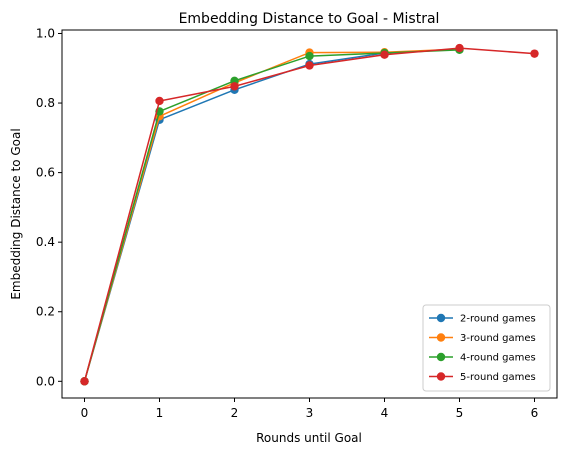 This screenshot has width=567, height=455. I want to click on legend-item: 2-round games, so click(482, 319).